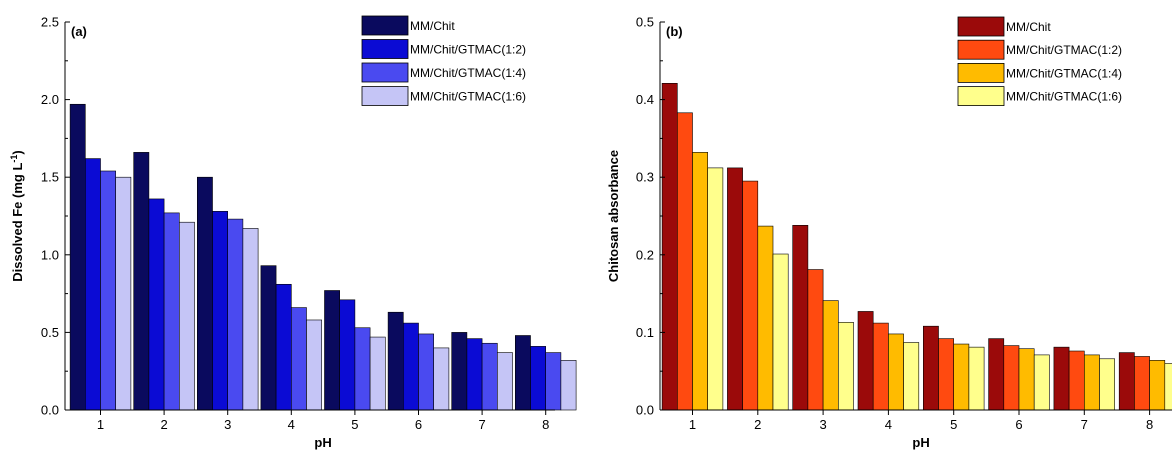 The image size is (1172, 452). I want to click on x-tick-label: 3, so click(822, 424).